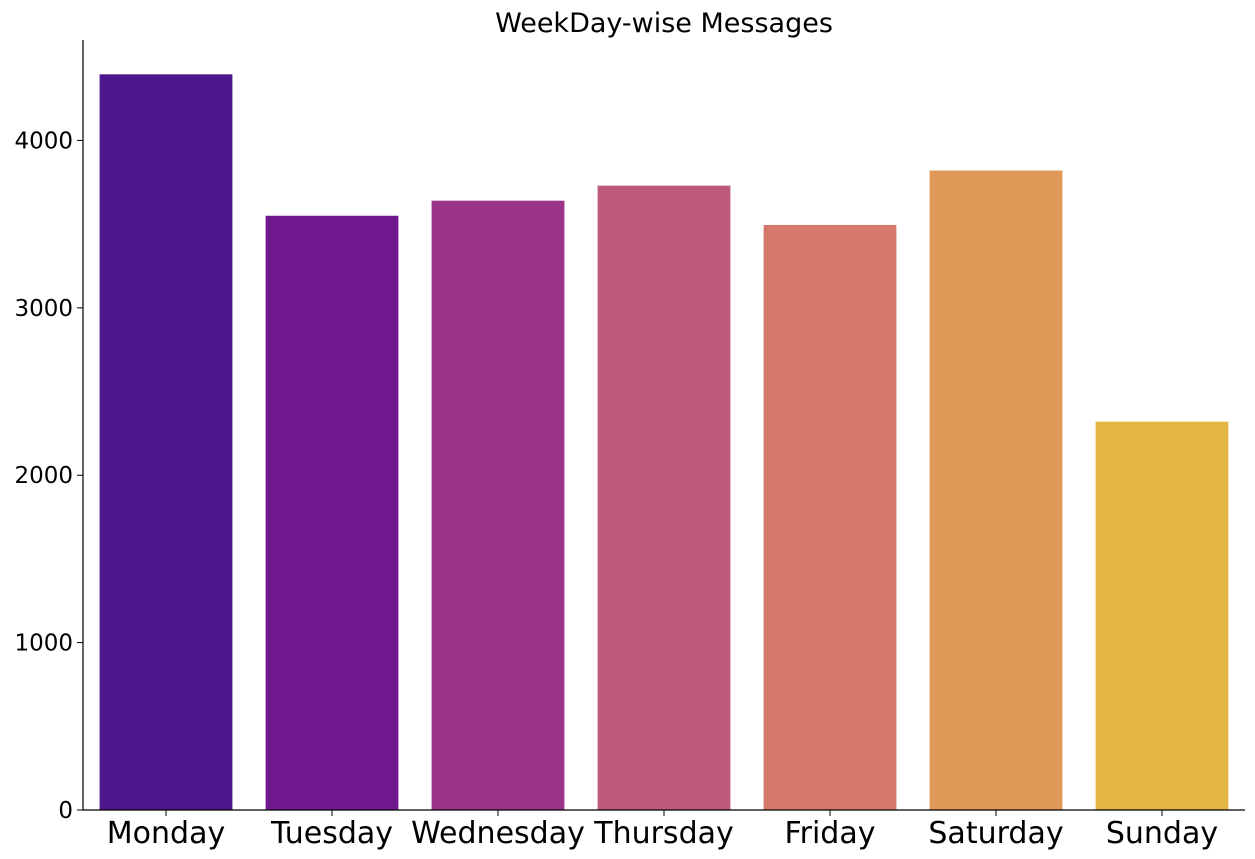  Describe the element at coordinates (166, 442) in the screenshot. I see `bar-monday` at that location.